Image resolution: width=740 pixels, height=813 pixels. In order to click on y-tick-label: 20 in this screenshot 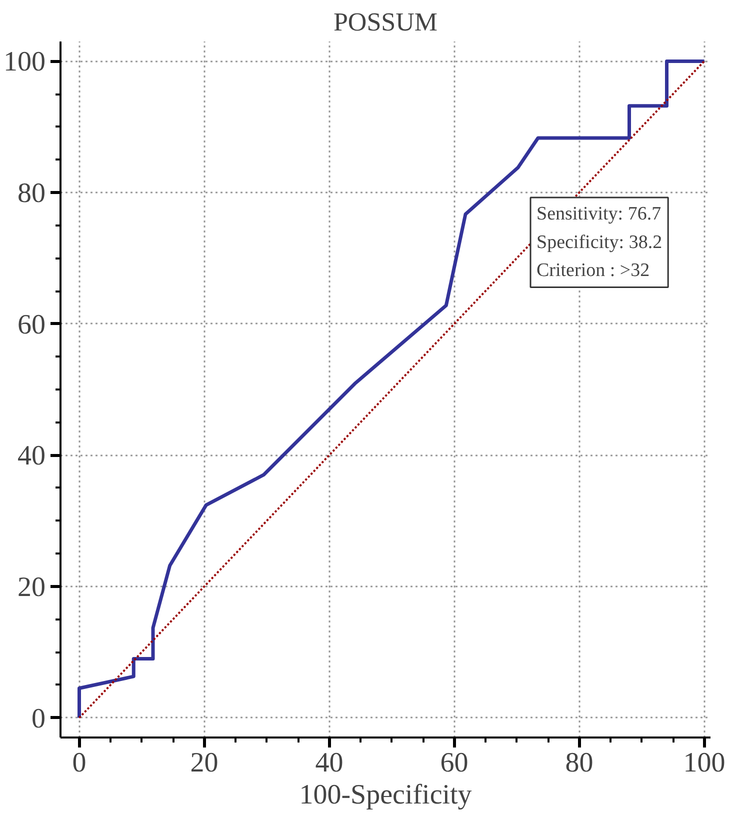, I will do `click(32, 587)`.